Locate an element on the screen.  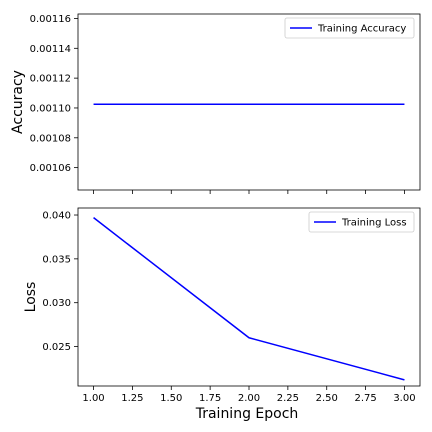
accuracy-x-ticks is located at coordinates (249, 192).